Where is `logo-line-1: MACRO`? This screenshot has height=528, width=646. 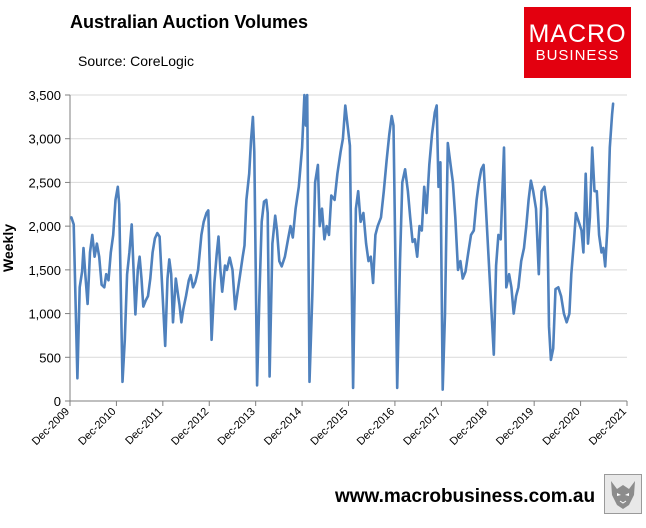 logo-line-1: MACRO is located at coordinates (577, 33).